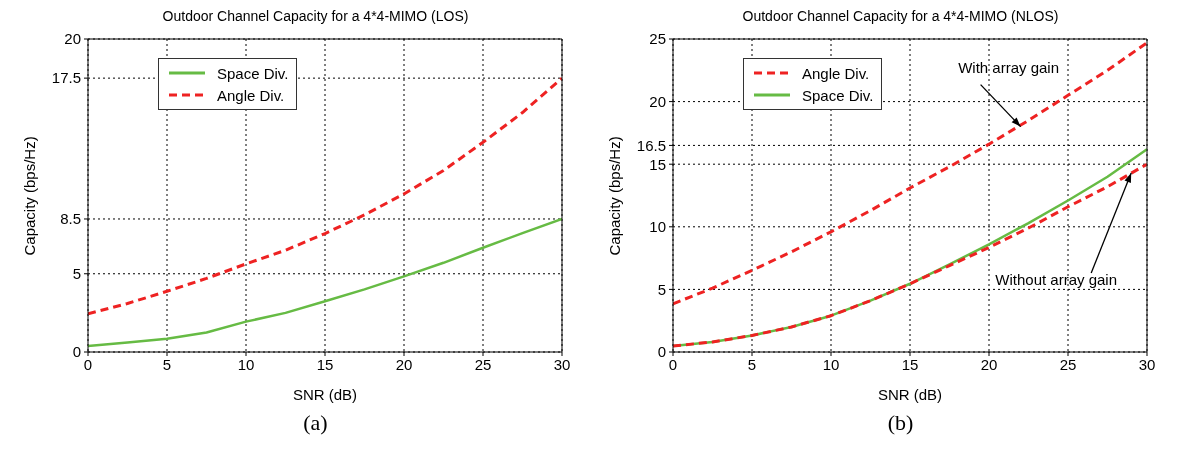  What do you see at coordinates (657, 227) in the screenshot?
I see `y-tick-label: 10` at bounding box center [657, 227].